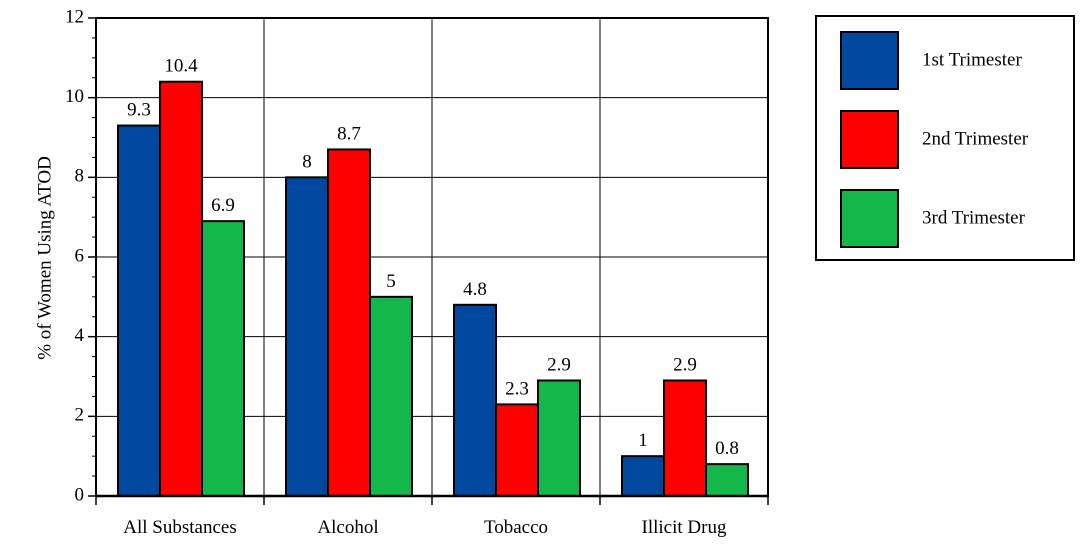 Image resolution: width=1080 pixels, height=551 pixels. Describe the element at coordinates (516, 527) in the screenshot. I see `x-tick-label: Tobacco` at that location.